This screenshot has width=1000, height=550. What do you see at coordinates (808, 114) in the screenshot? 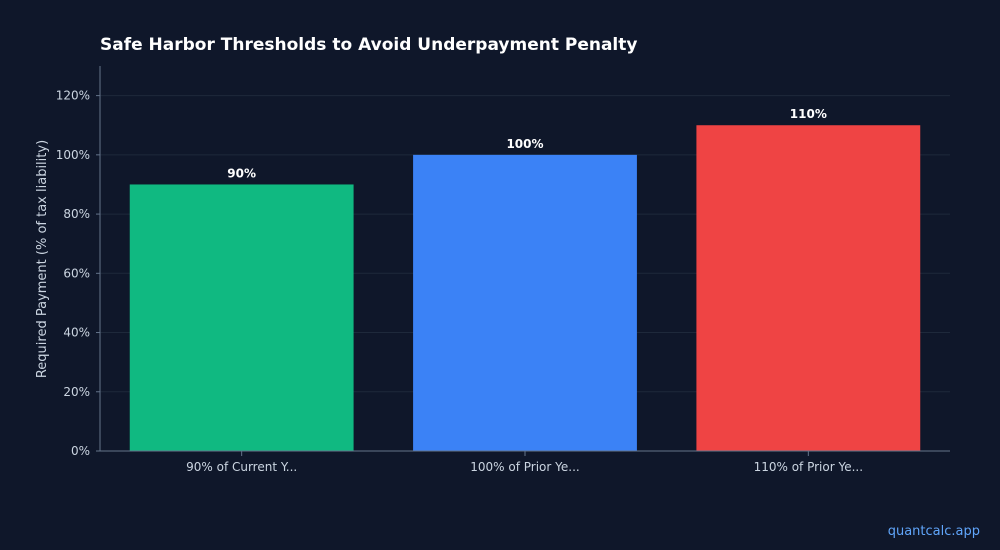
I see `data-label: 110%` at bounding box center [808, 114].